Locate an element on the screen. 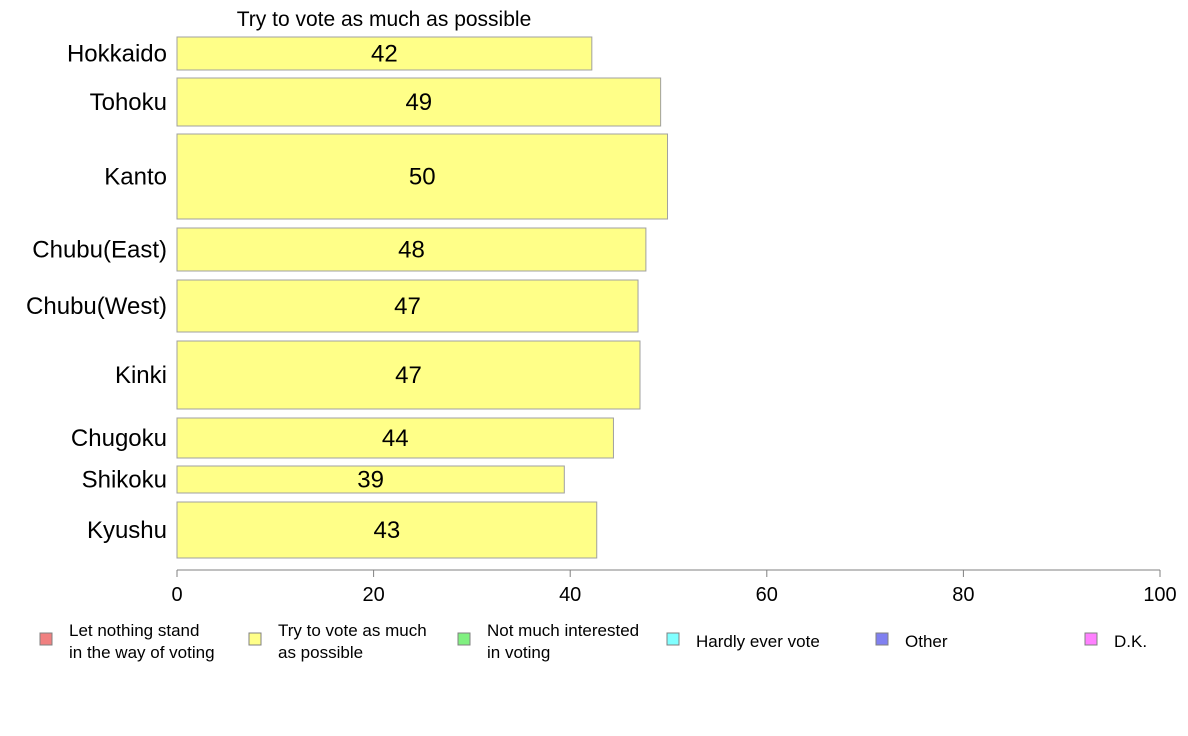  category-label: Kinki is located at coordinates (141, 375).